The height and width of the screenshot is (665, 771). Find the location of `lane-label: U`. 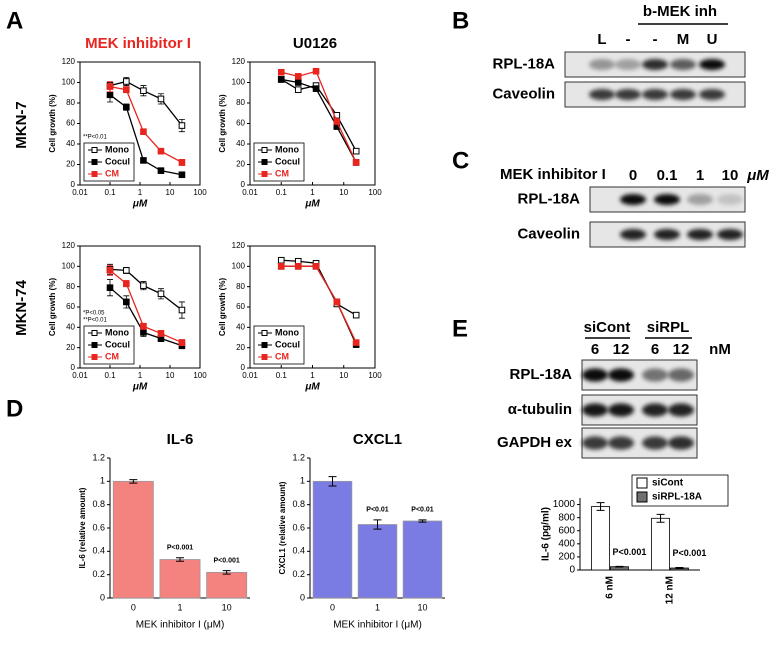

lane-label: U is located at coordinates (712, 39).